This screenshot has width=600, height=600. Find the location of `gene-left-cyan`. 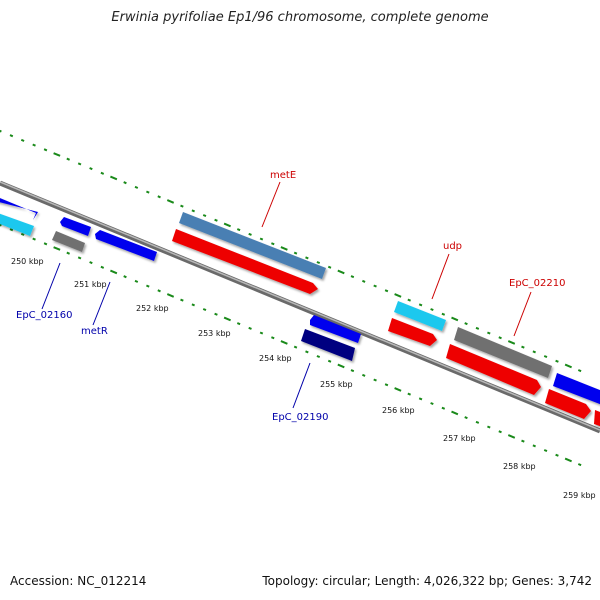

gene-left-cyan is located at coordinates (17, 224).